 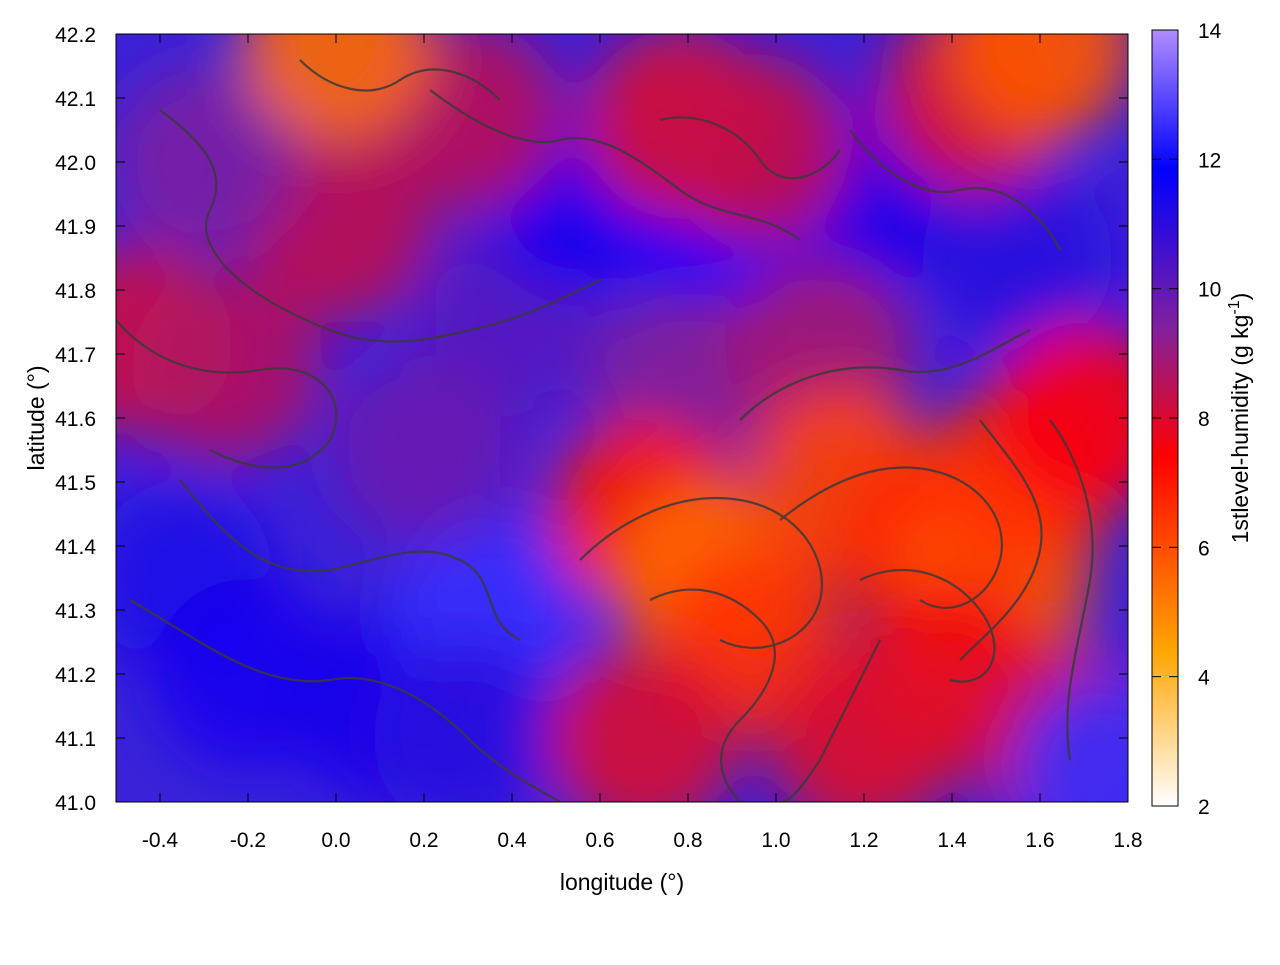 What do you see at coordinates (512, 840) in the screenshot?
I see `x-tick-label: 0.4` at bounding box center [512, 840].